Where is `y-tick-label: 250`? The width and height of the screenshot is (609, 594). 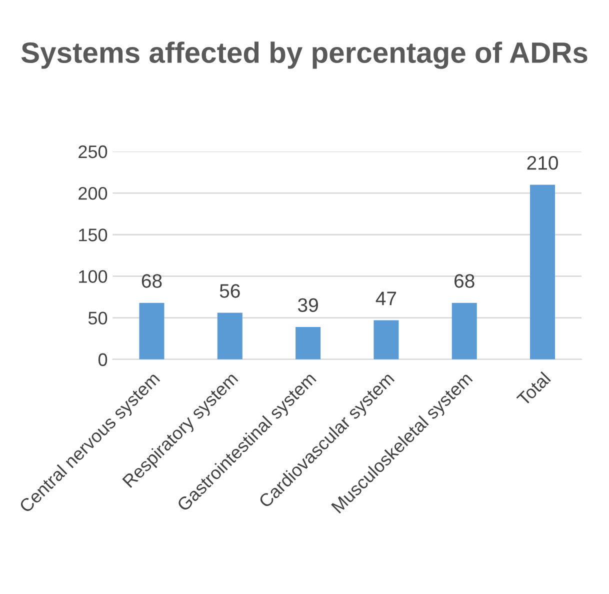
y-tick-label: 250 is located at coordinates (93, 151).